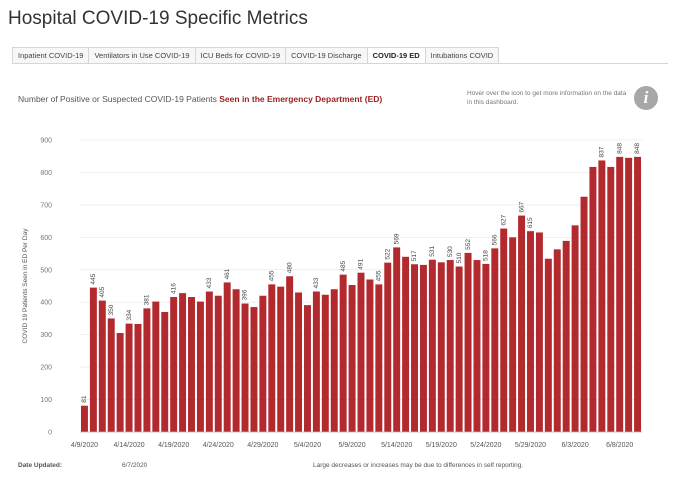 The height and width of the screenshot is (485, 680). I want to click on bar-value-label: 518, so click(486, 255).